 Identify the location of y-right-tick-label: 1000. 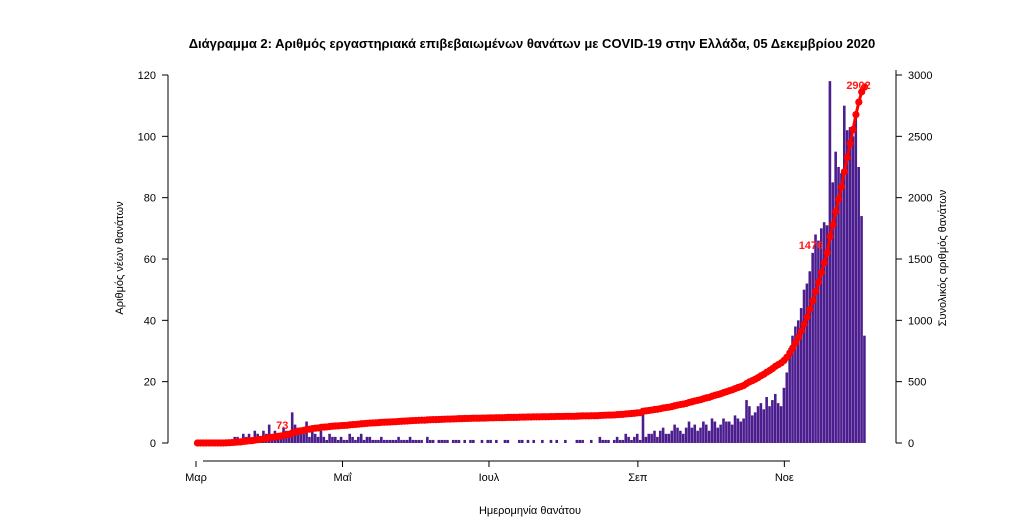
(920, 321).